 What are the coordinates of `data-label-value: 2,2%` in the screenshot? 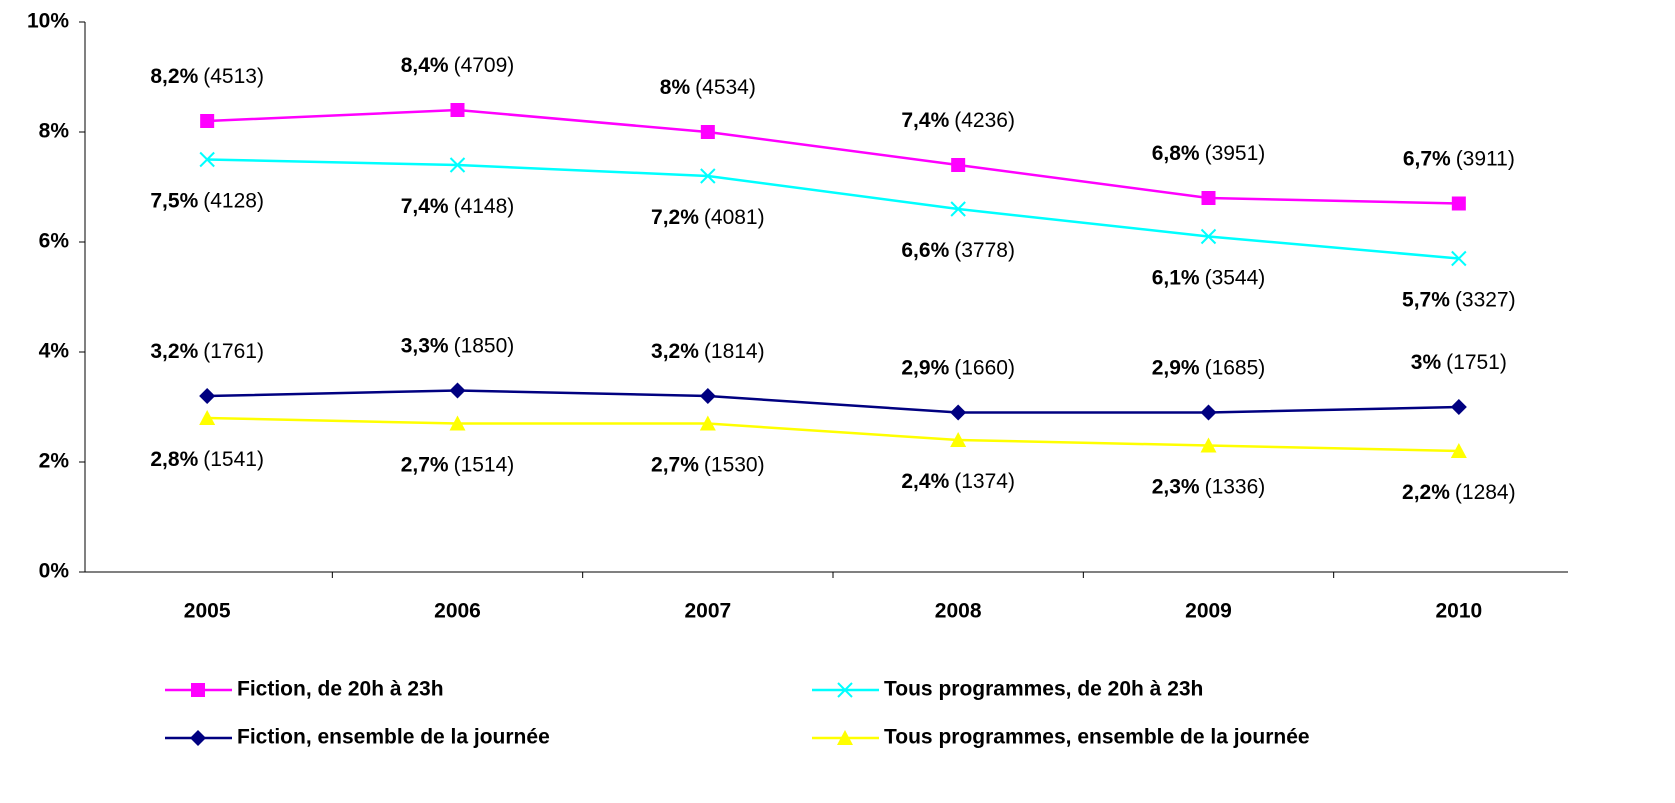 It's located at (1426, 492).